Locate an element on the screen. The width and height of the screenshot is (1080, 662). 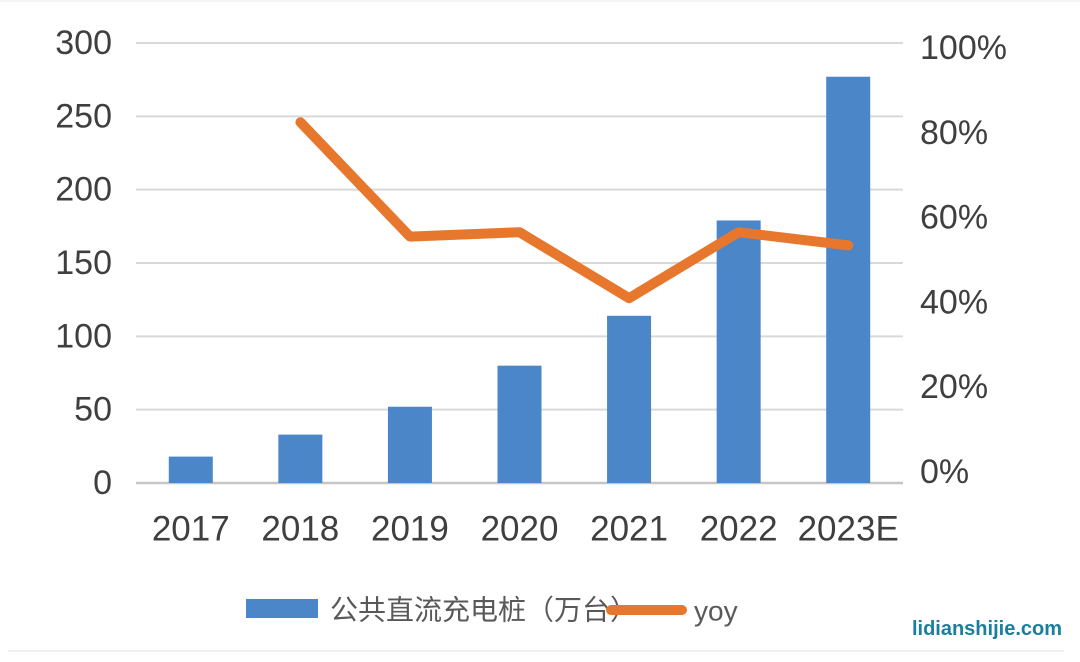
bar-2018 is located at coordinates (300, 458).